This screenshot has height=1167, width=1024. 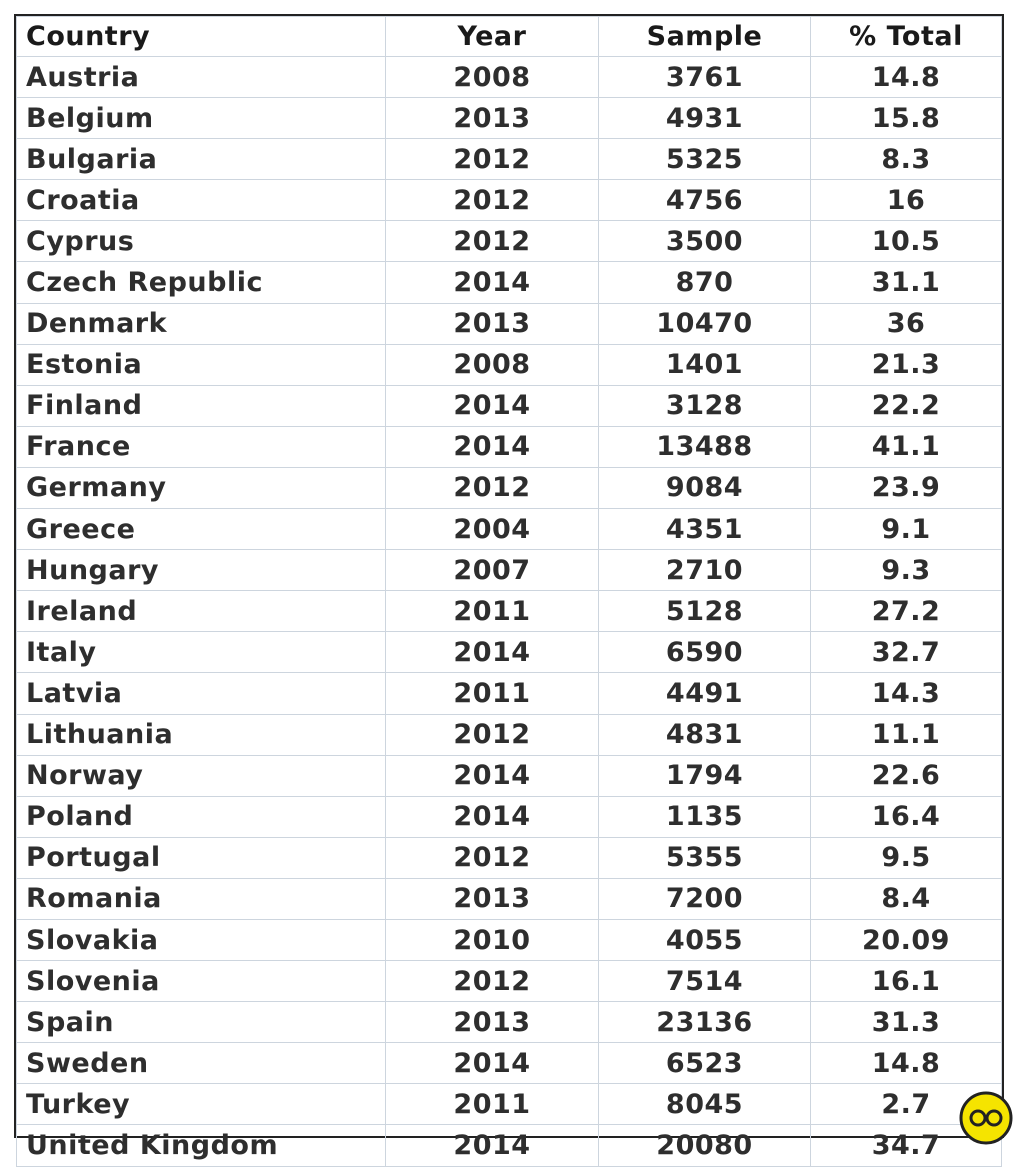 What do you see at coordinates (201, 36) in the screenshot?
I see `header-cell: Country` at bounding box center [201, 36].